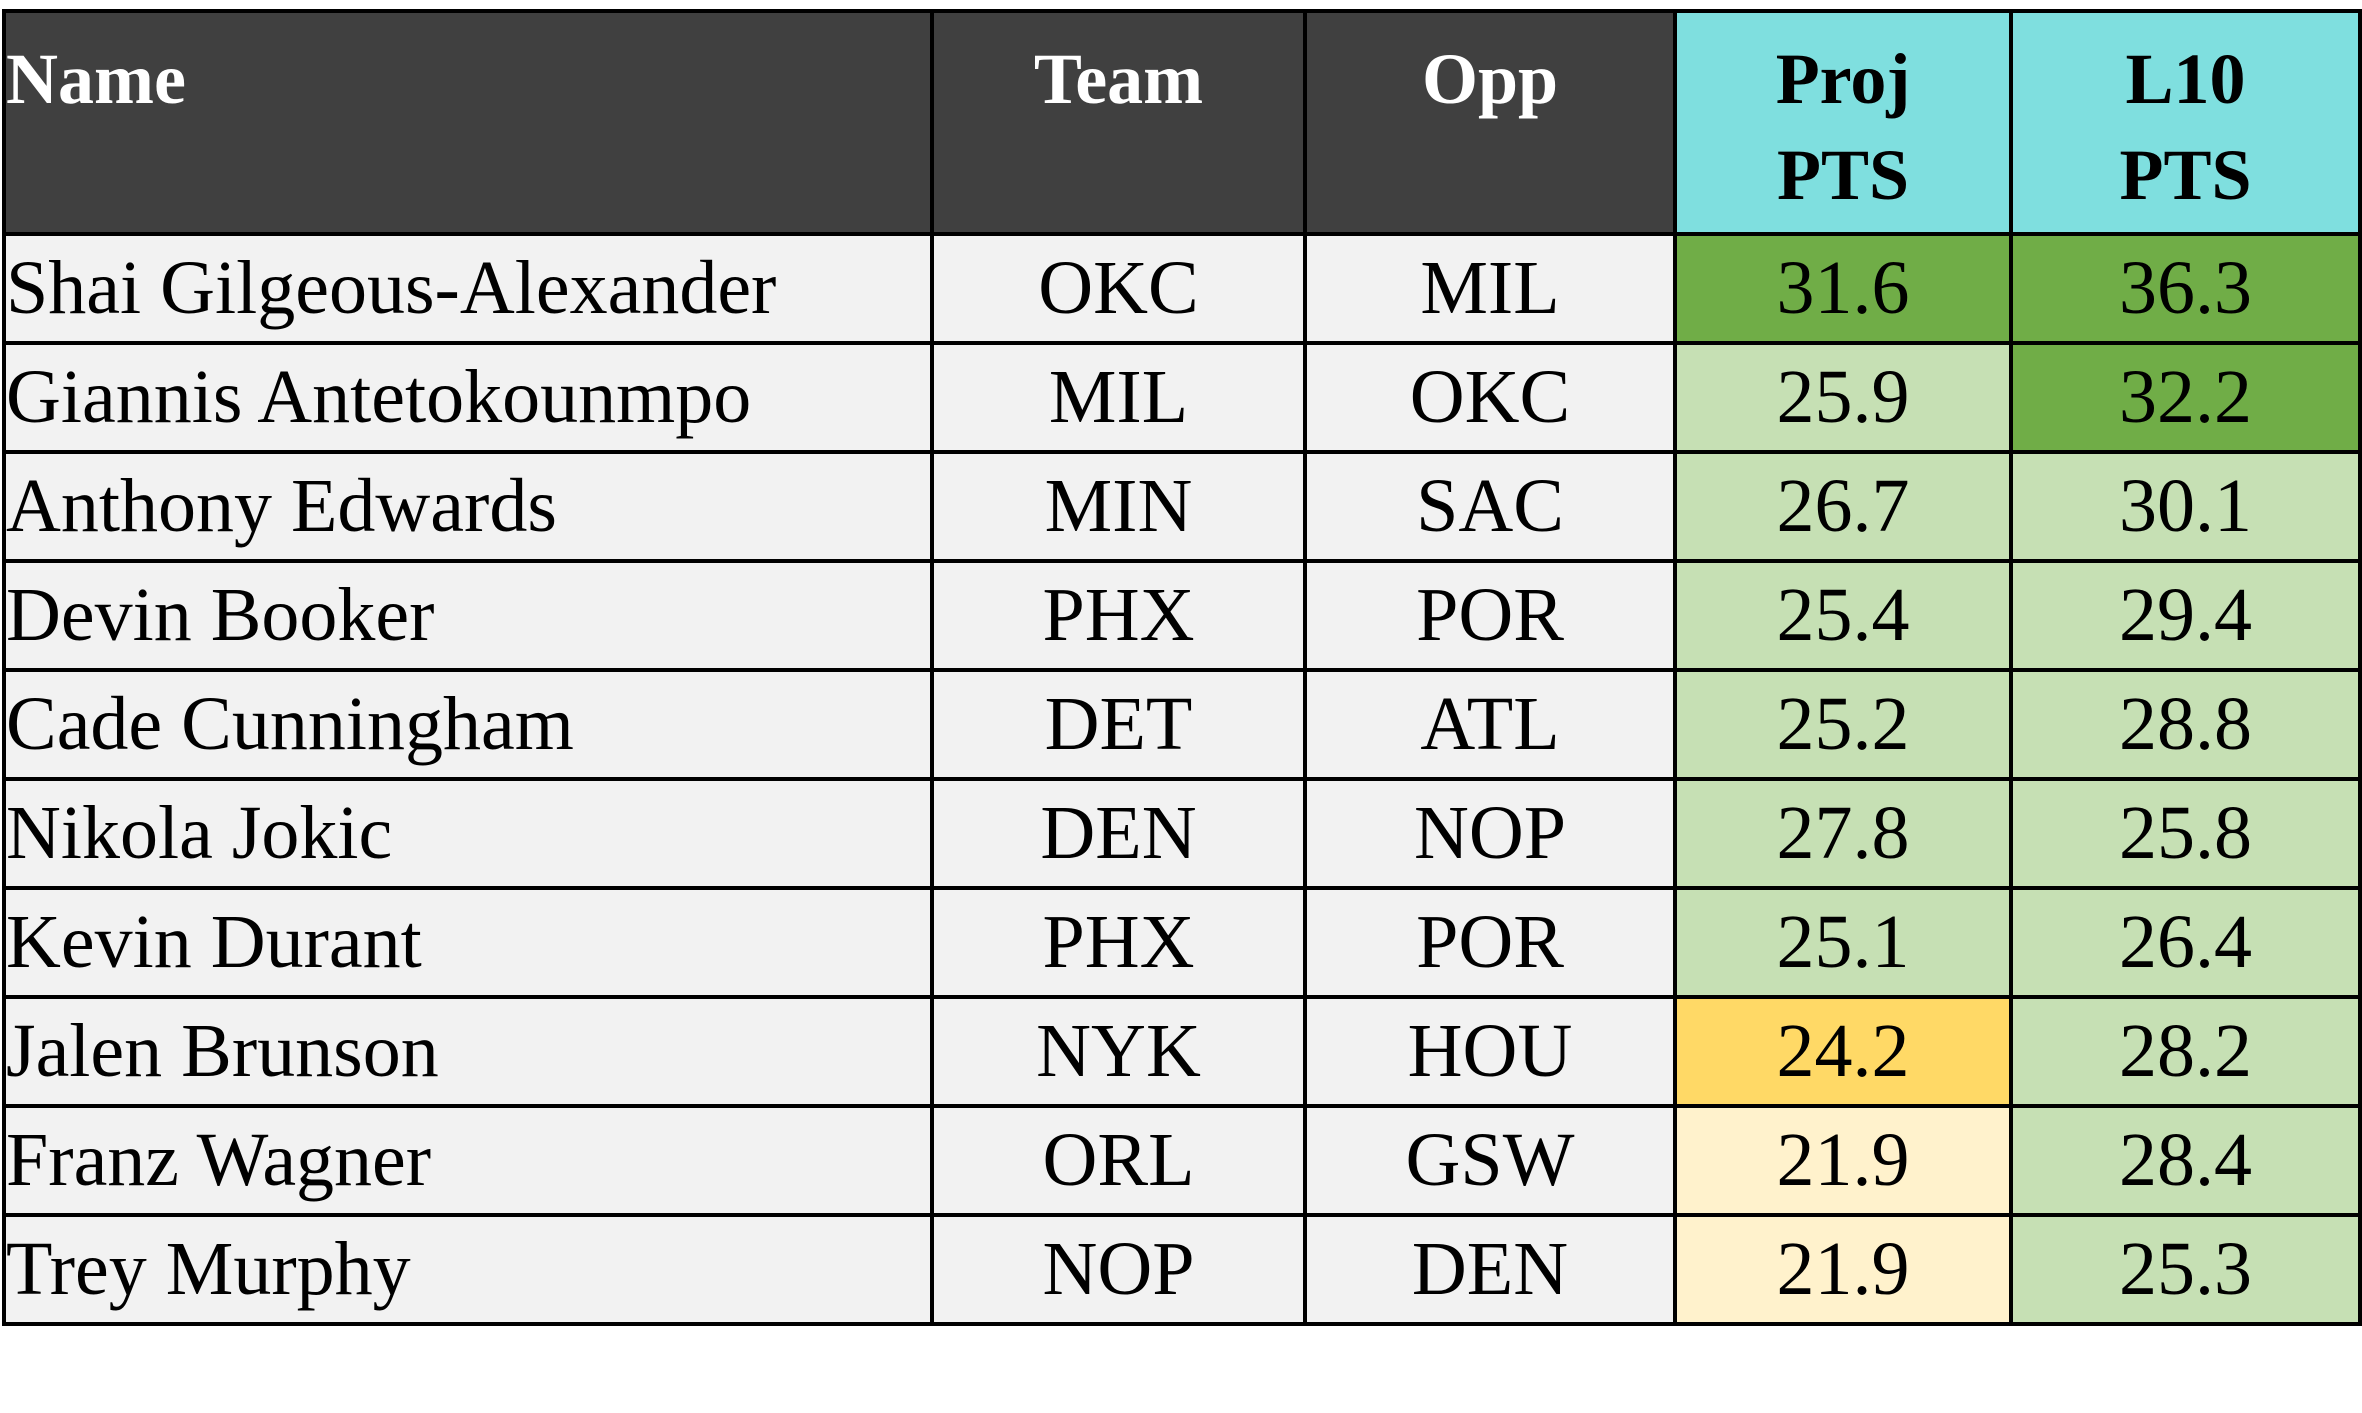 The width and height of the screenshot is (2362, 1413). Describe the element at coordinates (1490, 1160) in the screenshot. I see `opp-cell: GSW` at that location.